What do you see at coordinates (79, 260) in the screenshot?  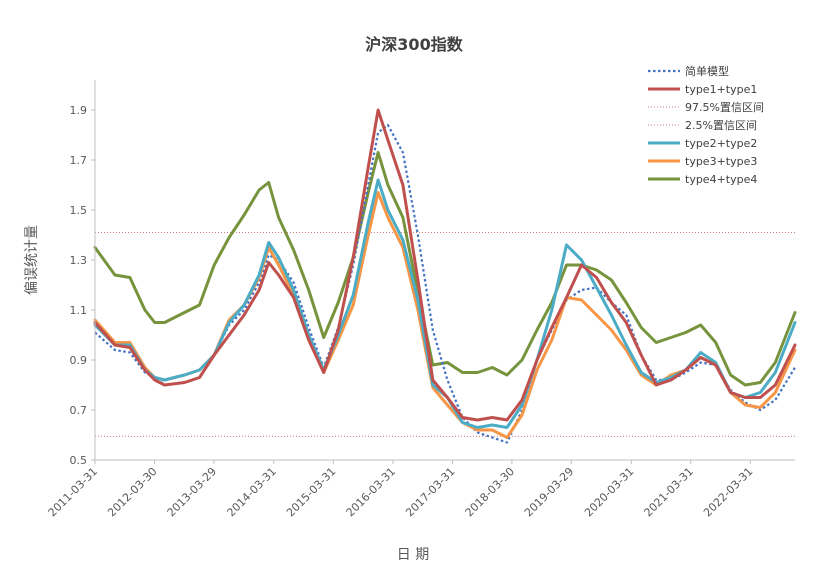 I see `y-tick-label: 1.3` at bounding box center [79, 260].